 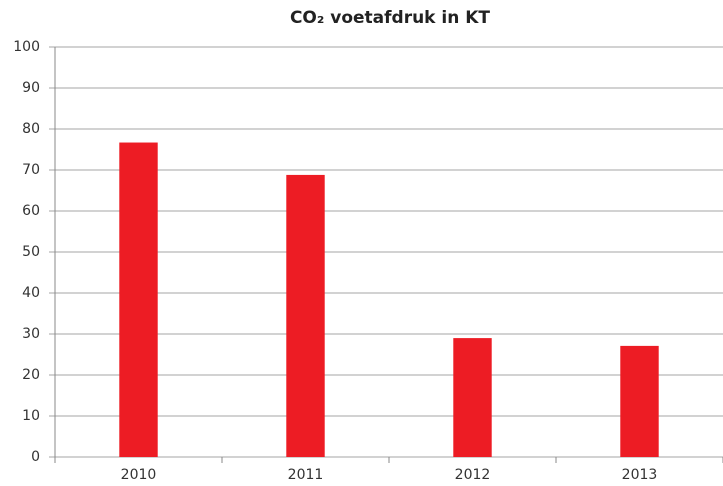 I want to click on y-tick-label: 80, so click(x=31, y=129).